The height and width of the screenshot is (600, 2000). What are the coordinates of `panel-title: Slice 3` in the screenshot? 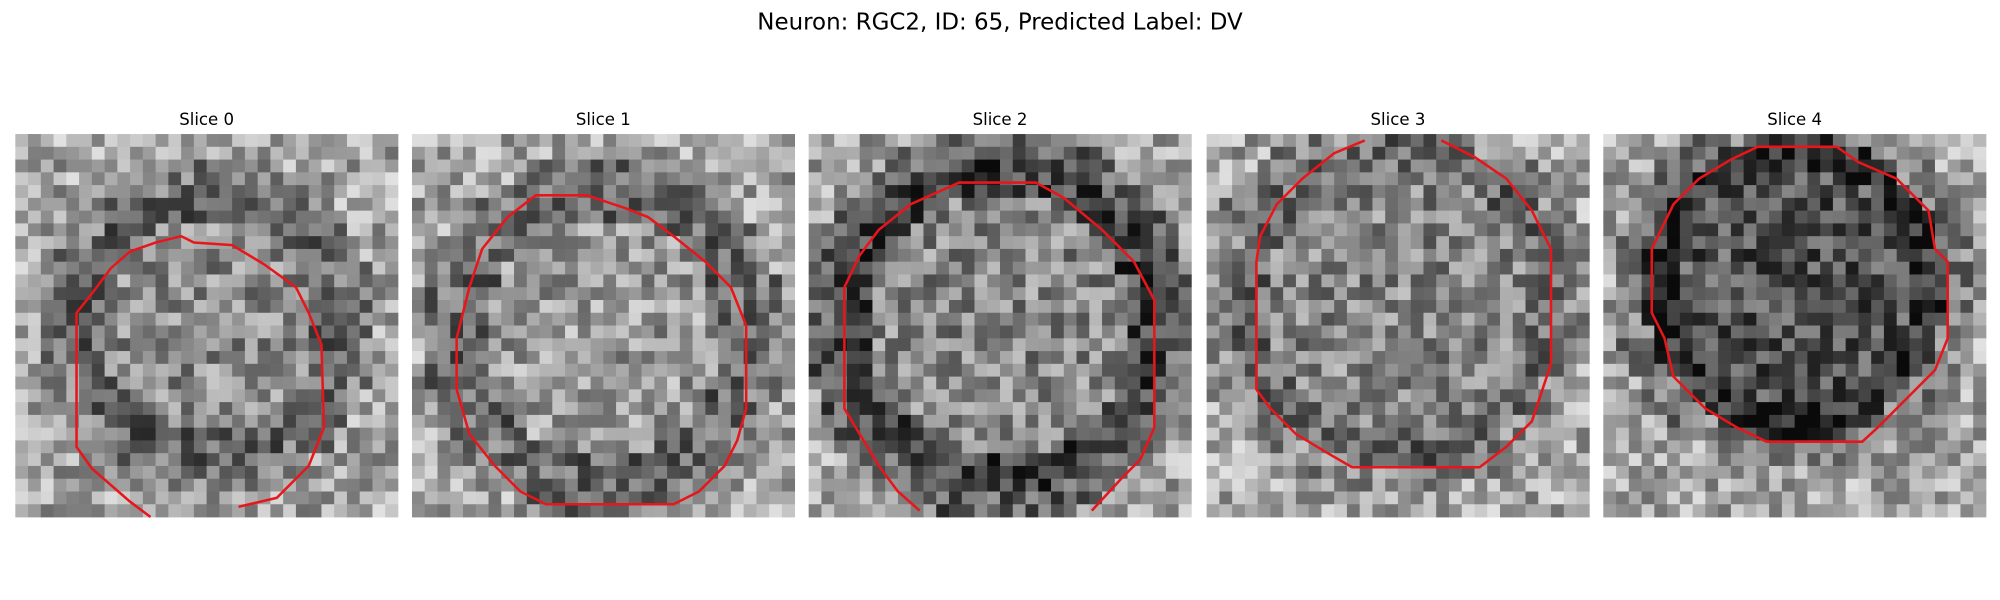 It's located at (1398, 119).